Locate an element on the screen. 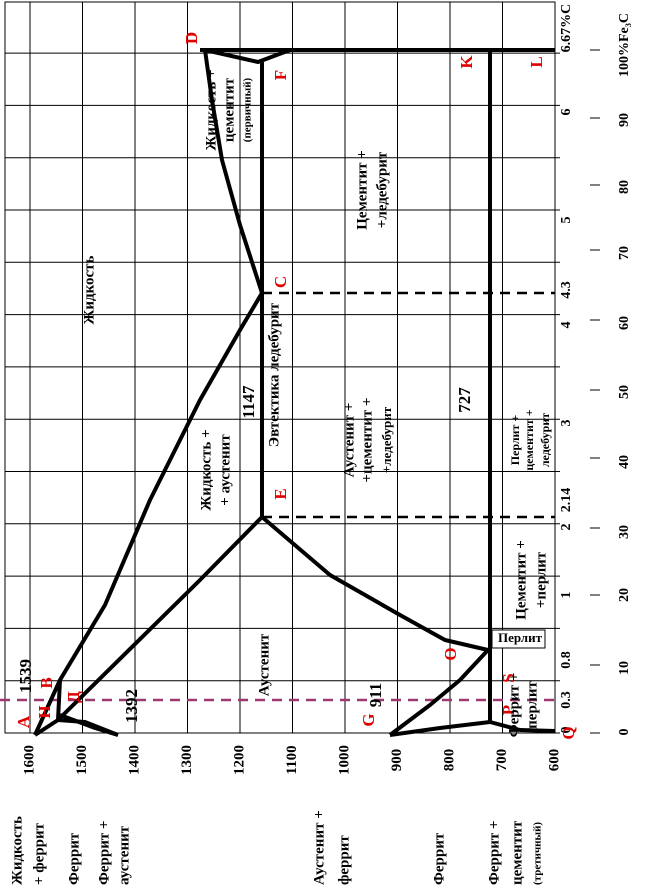 The width and height of the screenshot is (668, 891). region-label: +перлит is located at coordinates (541, 579).